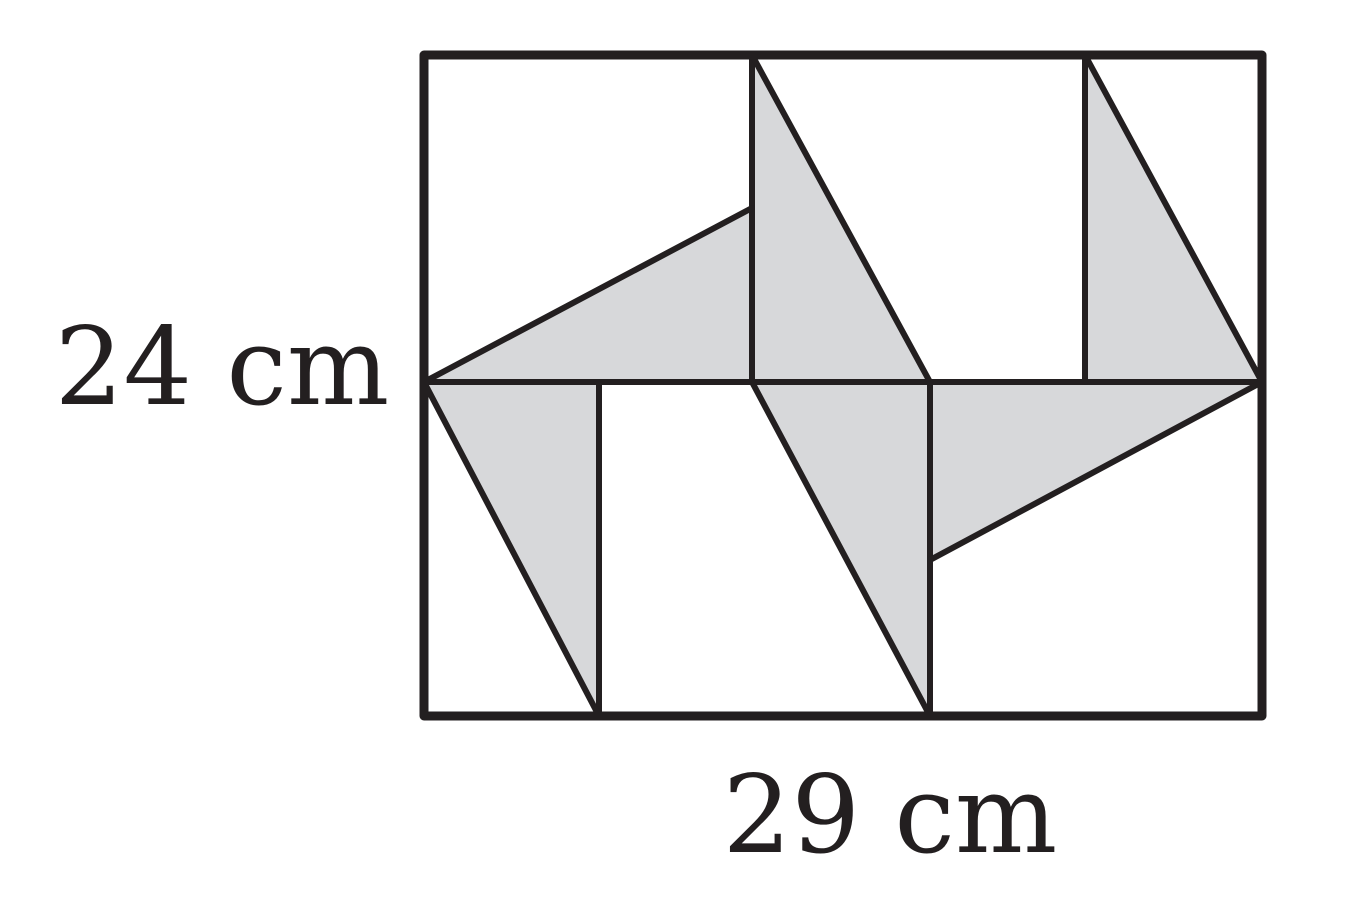 This screenshot has height=924, width=1350. Describe the element at coordinates (841, 549) in the screenshot. I see `diagonal-bottom-middle` at that location.